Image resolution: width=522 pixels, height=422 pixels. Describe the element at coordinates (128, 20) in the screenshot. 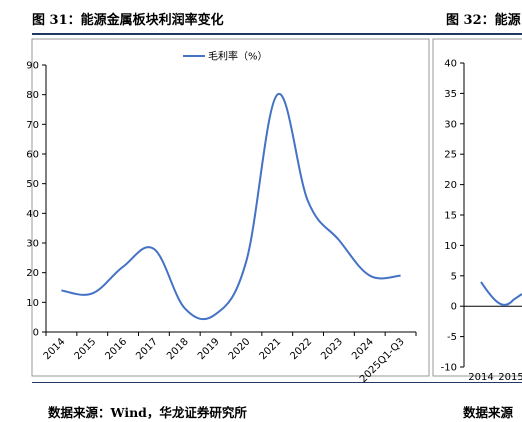

I see `figure-31-title: 图 31：能源金属板块利润率变化` at that location.